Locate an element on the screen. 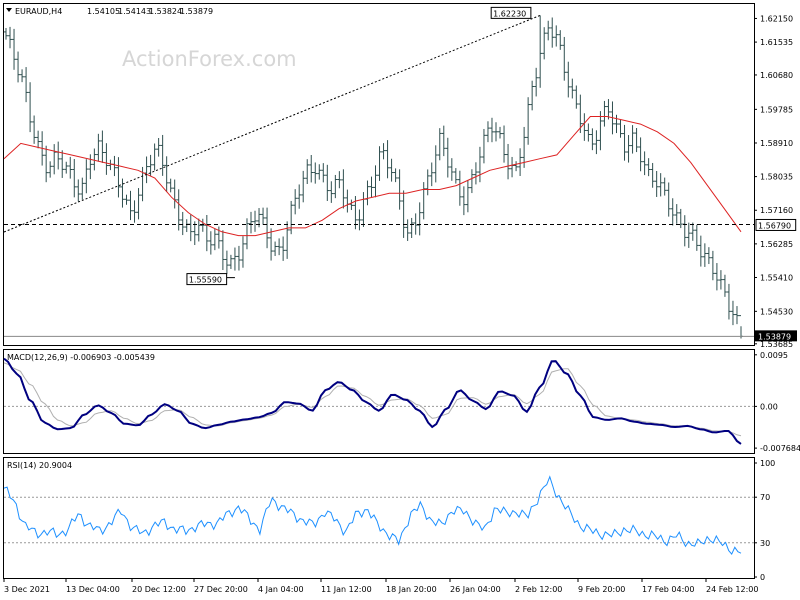 The width and height of the screenshot is (800, 600). x-tick-label: 18 Jan 20:00 is located at coordinates (411, 589).